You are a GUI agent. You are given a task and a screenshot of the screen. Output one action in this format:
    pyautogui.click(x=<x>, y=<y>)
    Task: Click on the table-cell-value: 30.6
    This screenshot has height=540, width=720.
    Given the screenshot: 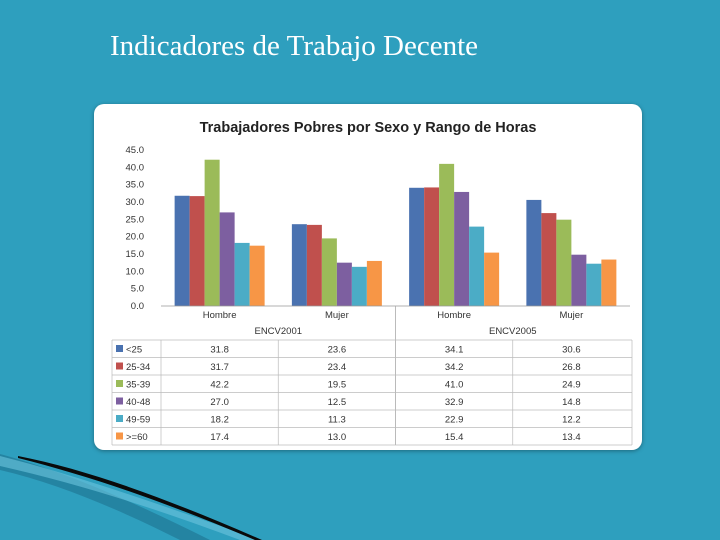 What is the action you would take?
    pyautogui.click(x=571, y=350)
    